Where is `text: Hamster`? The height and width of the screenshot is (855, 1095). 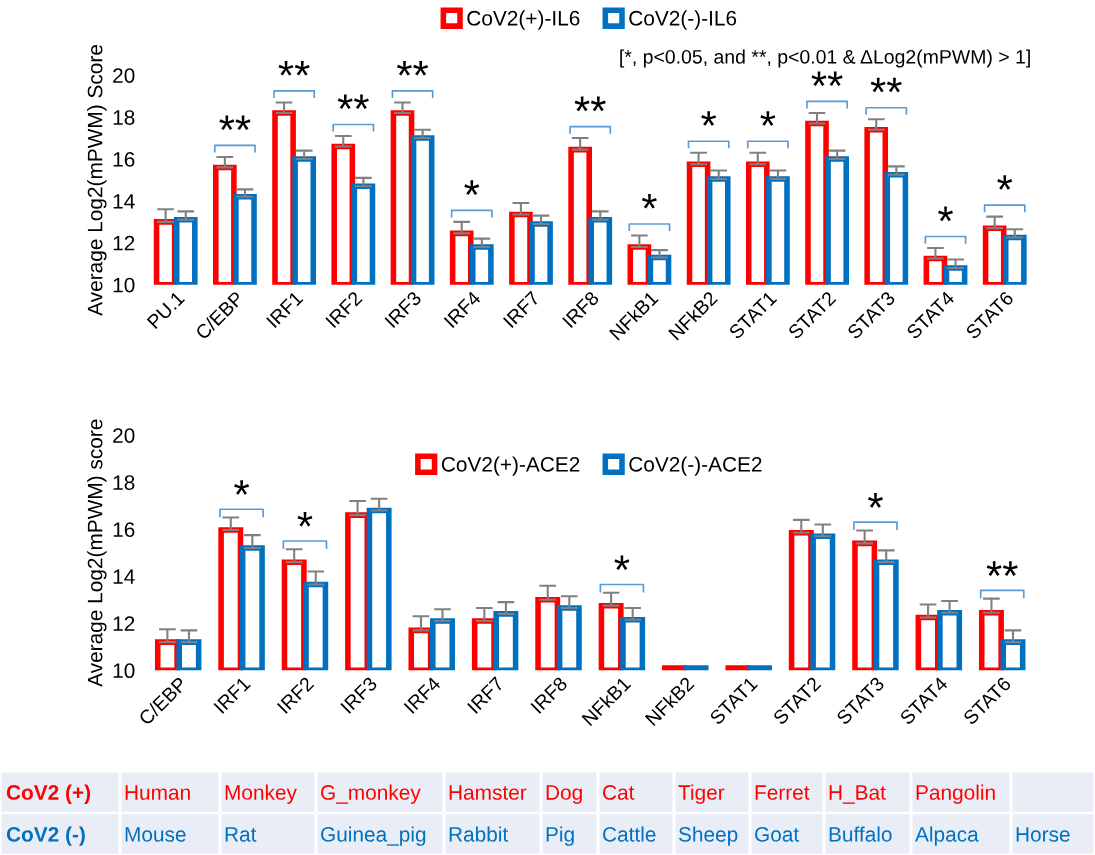
text: Hamster is located at coordinates (488, 792).